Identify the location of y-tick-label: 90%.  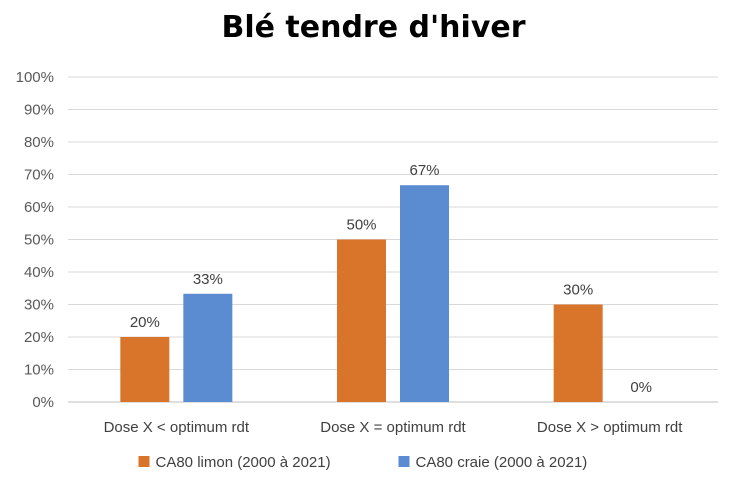
(39, 110).